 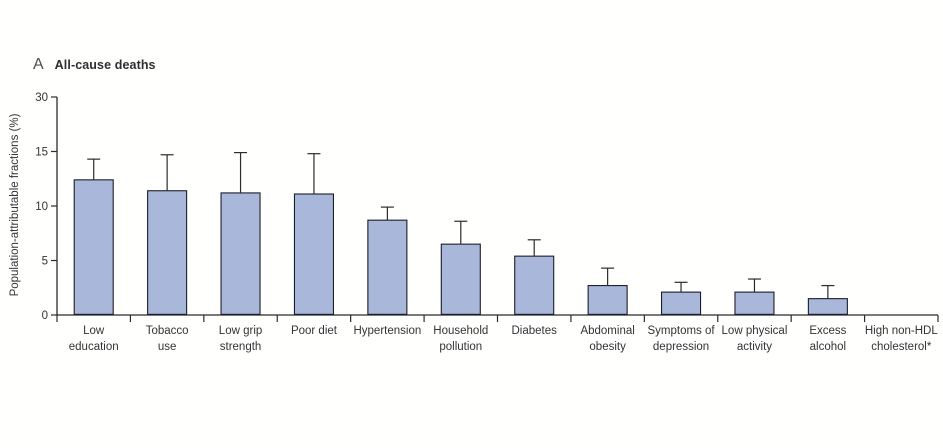 What do you see at coordinates (41, 153) in the screenshot?
I see `y-tick-label: 15` at bounding box center [41, 153].